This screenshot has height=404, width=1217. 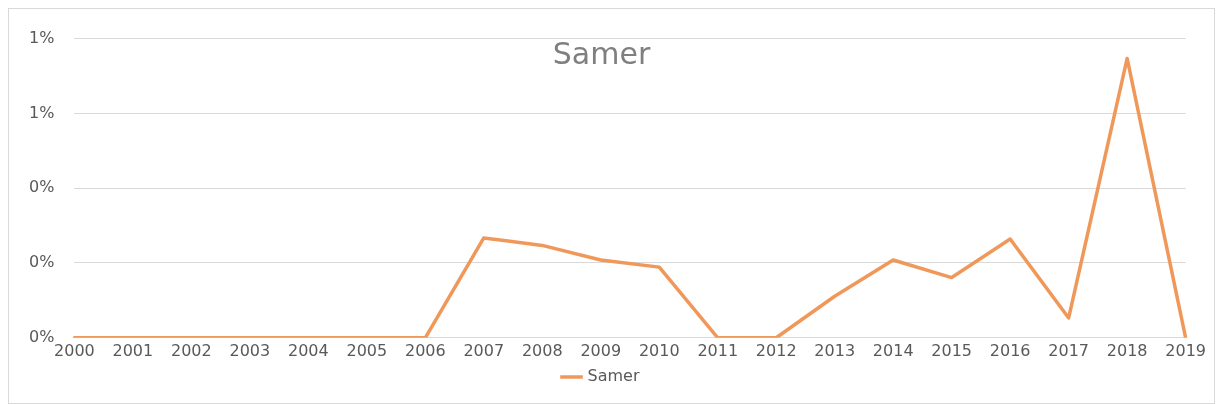 I want to click on x-tick-label: 2000, so click(x=74, y=350).